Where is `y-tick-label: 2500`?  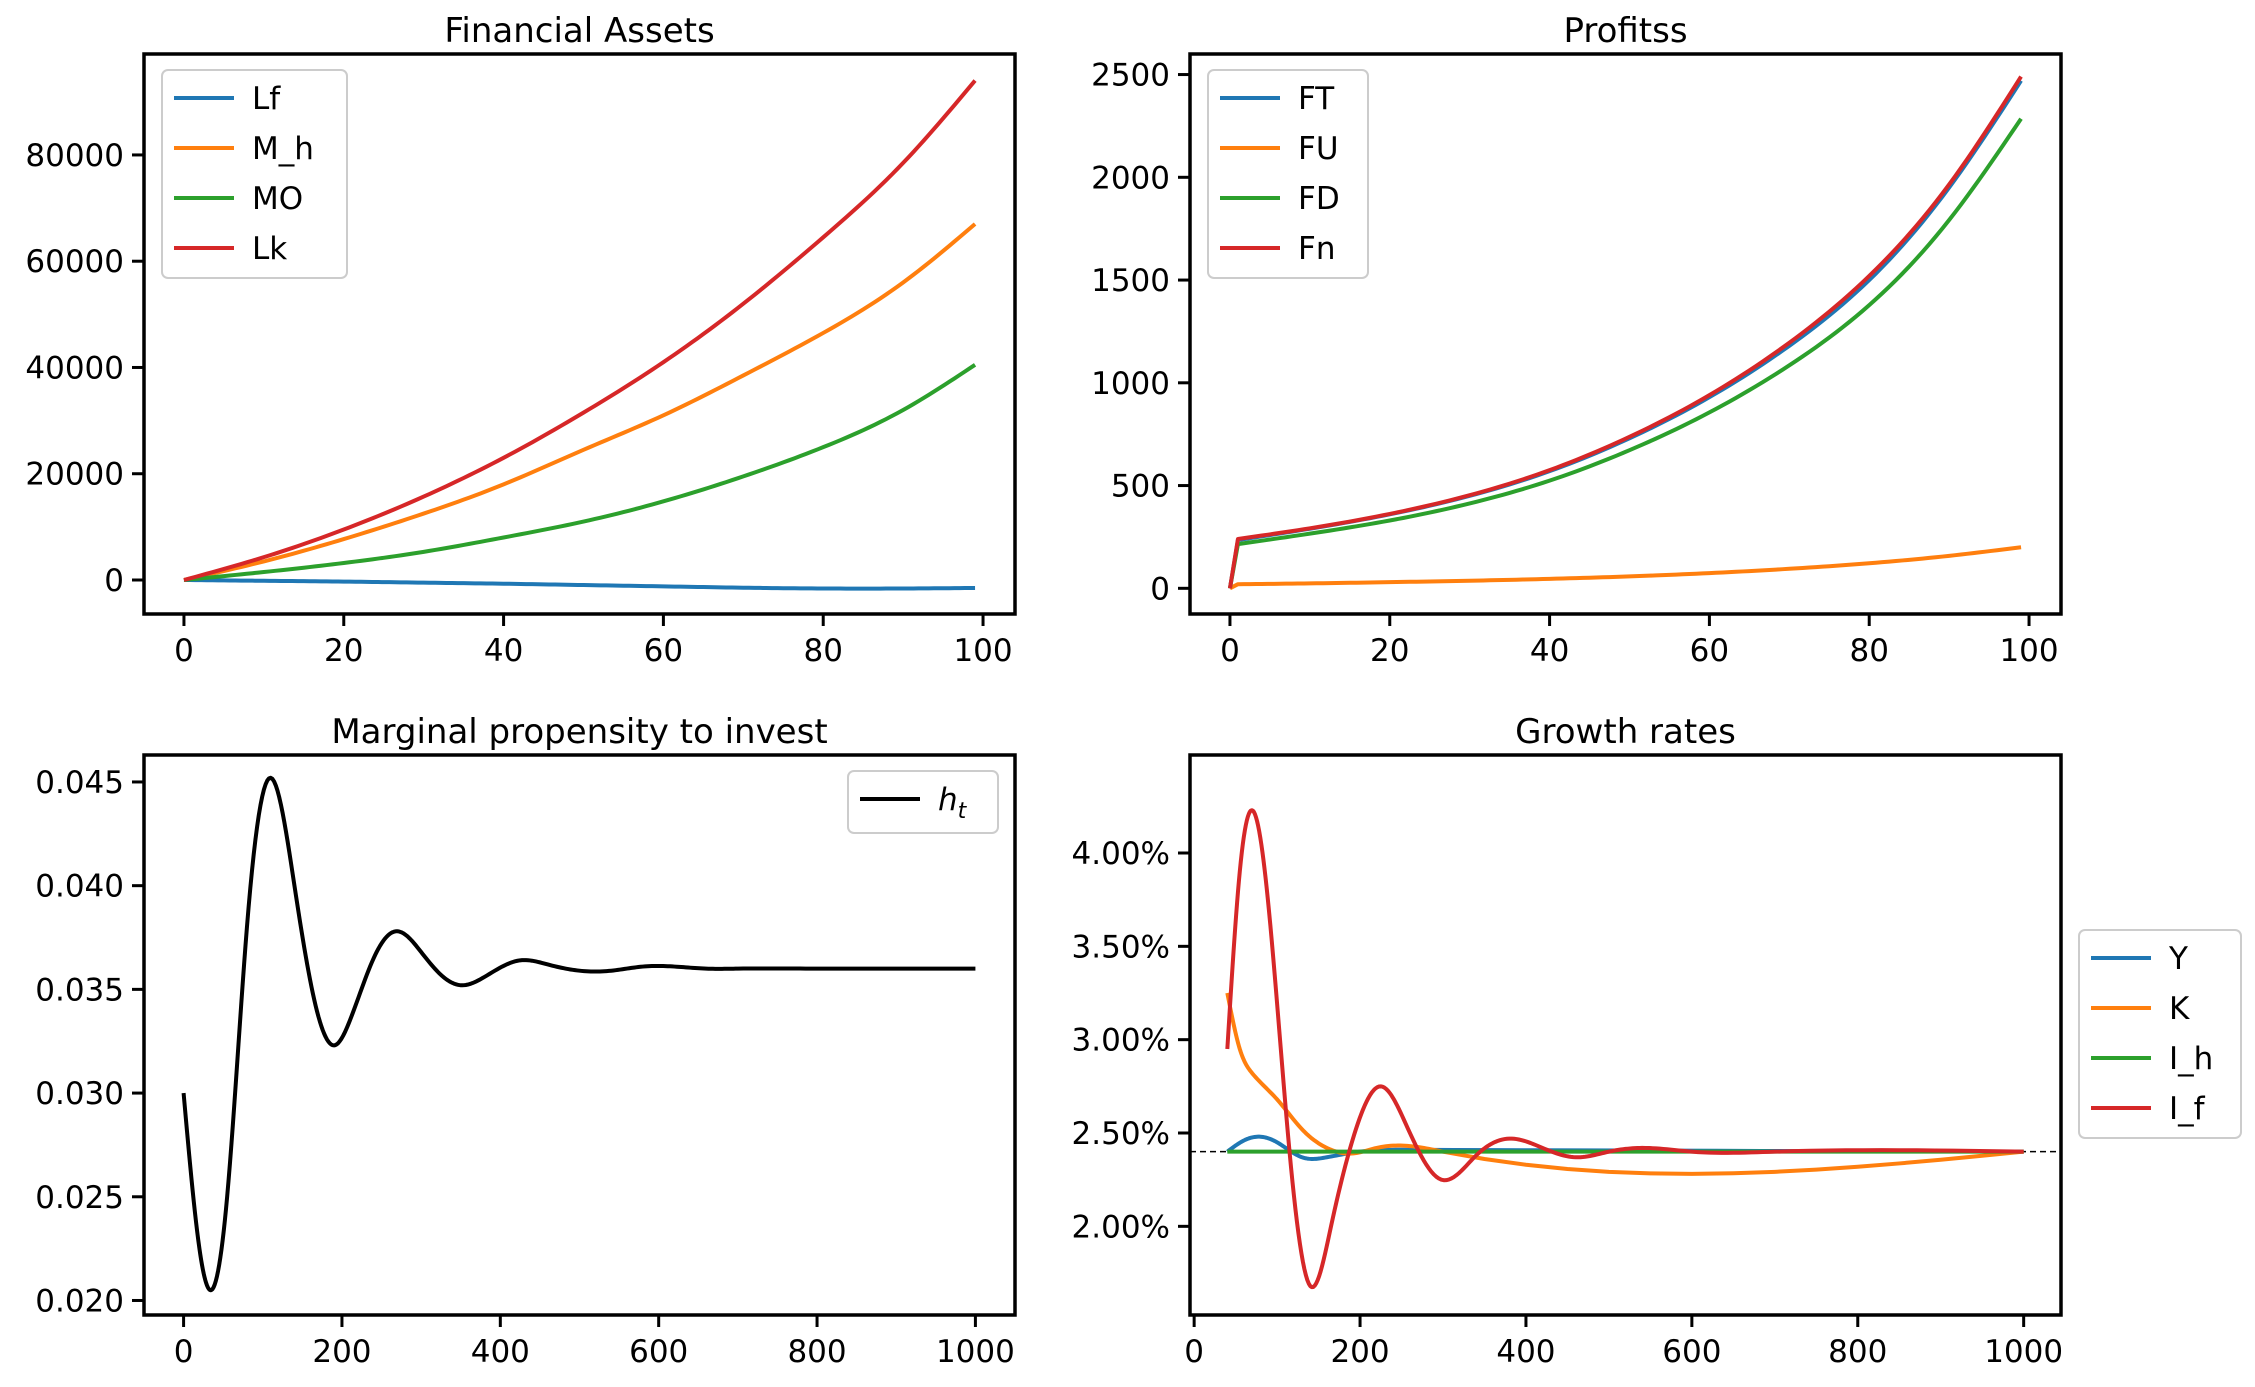 y-tick-label: 2500 is located at coordinates (1130, 76).